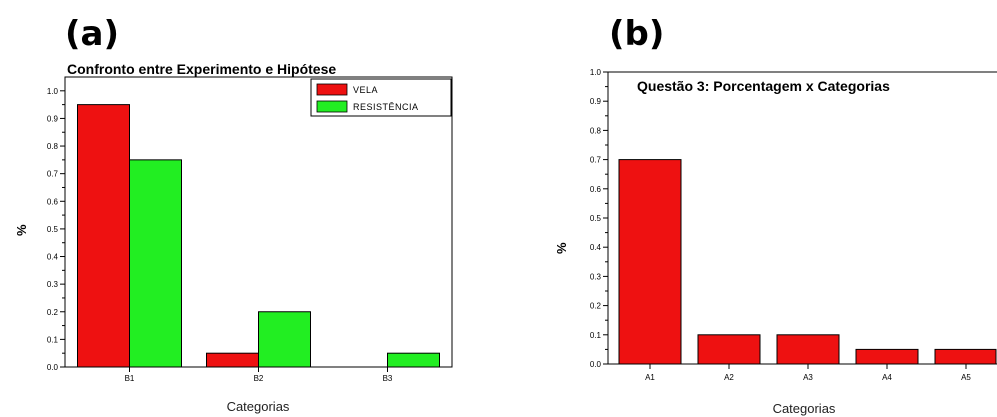 The width and height of the screenshot is (997, 417). Describe the element at coordinates (155, 263) in the screenshot. I see `bar-resistencia-b1` at that location.